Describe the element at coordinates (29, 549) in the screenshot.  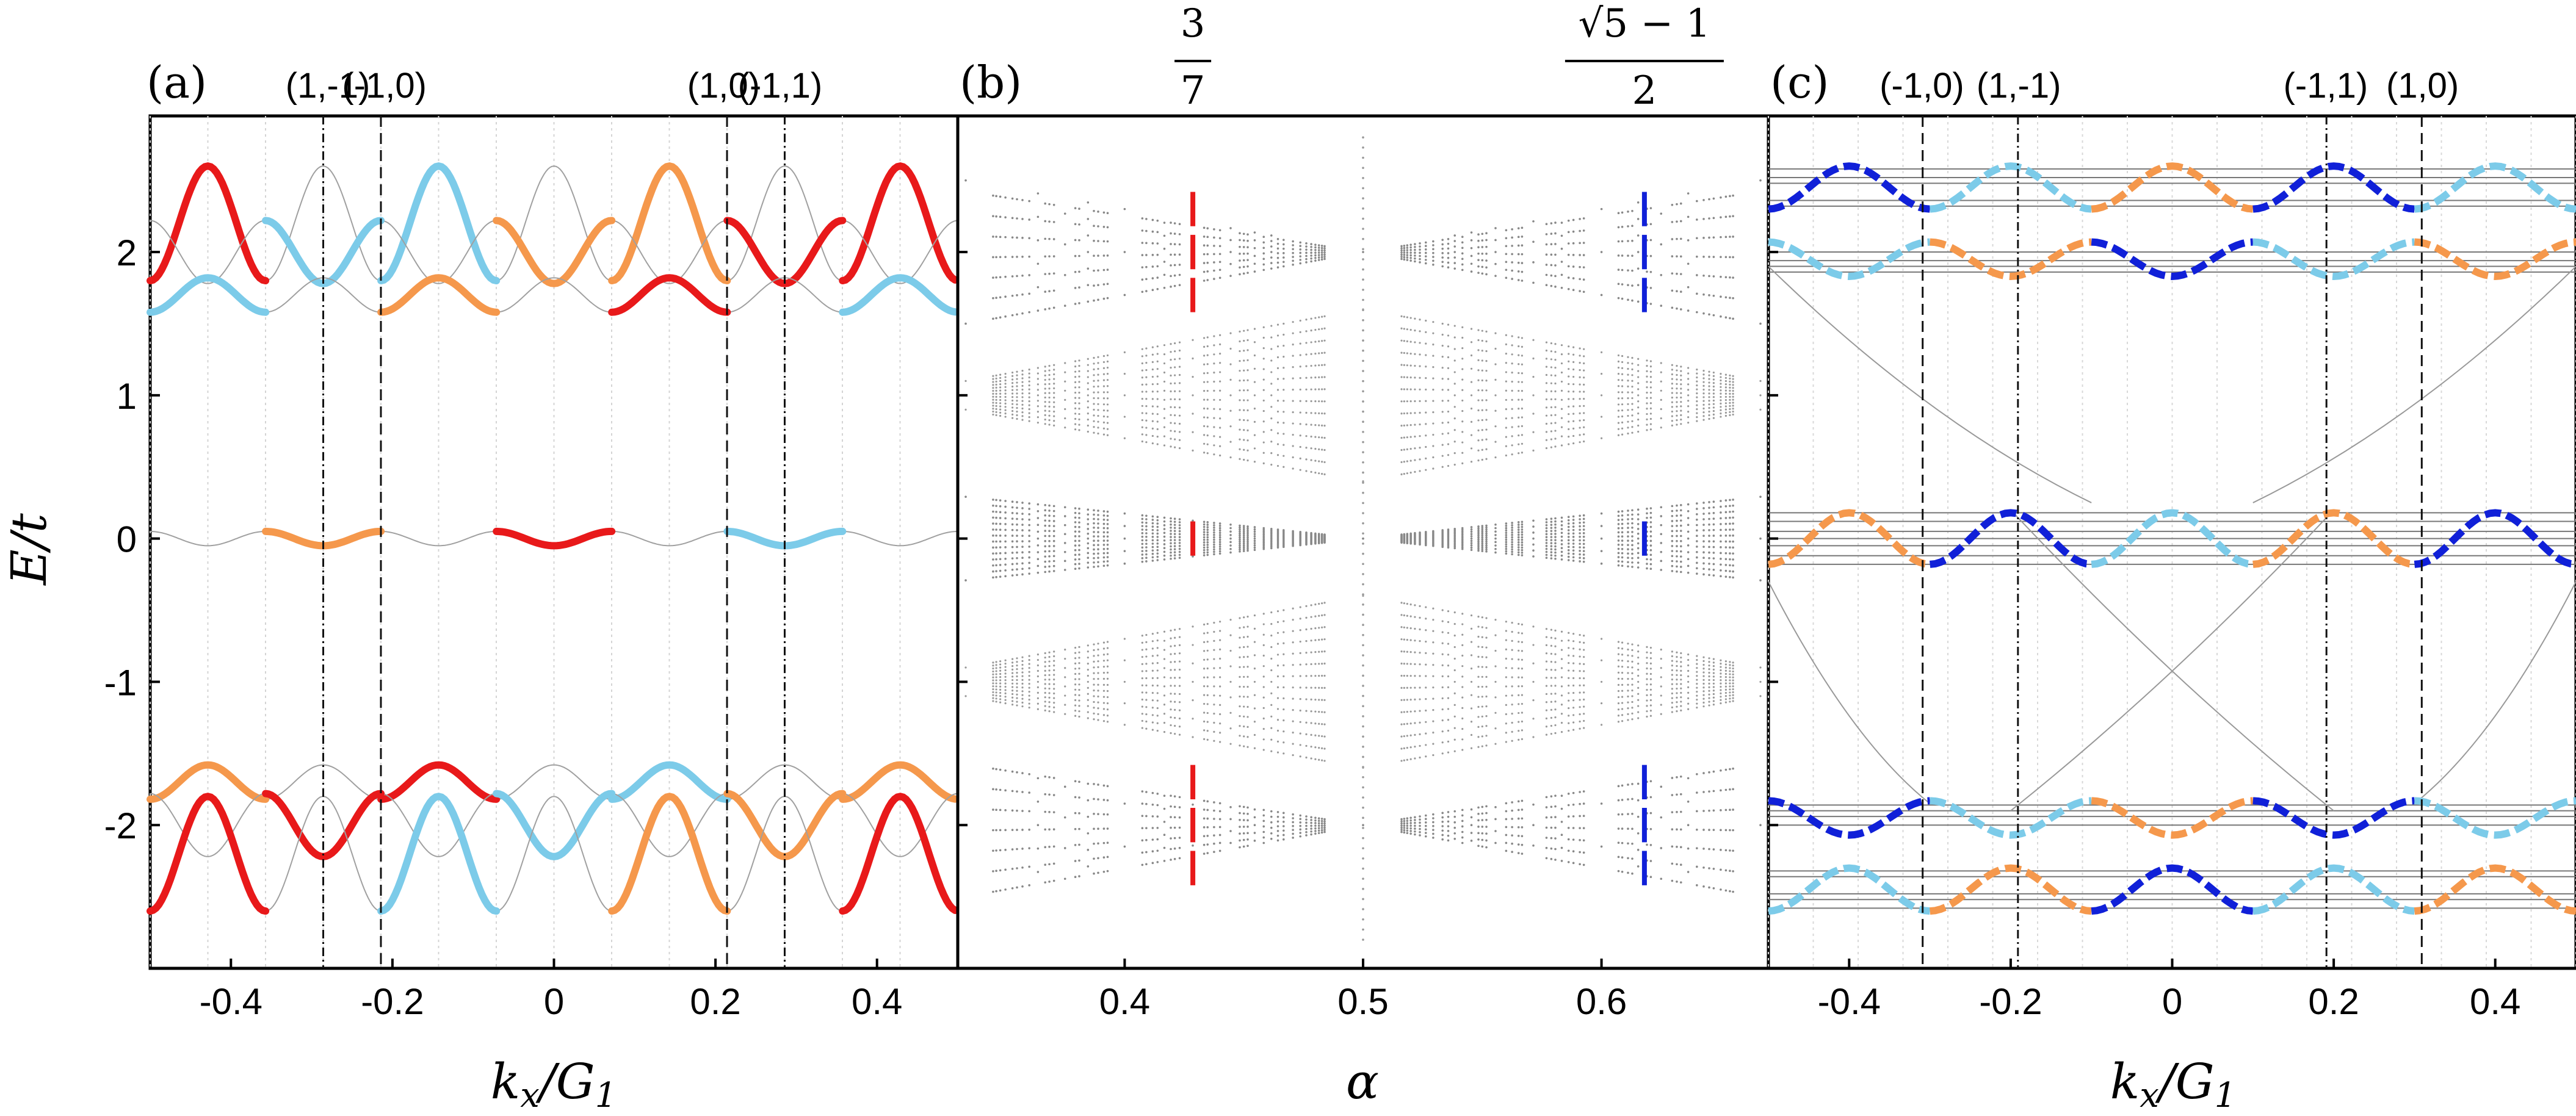
I see `y-axis-label: E/t` at that location.